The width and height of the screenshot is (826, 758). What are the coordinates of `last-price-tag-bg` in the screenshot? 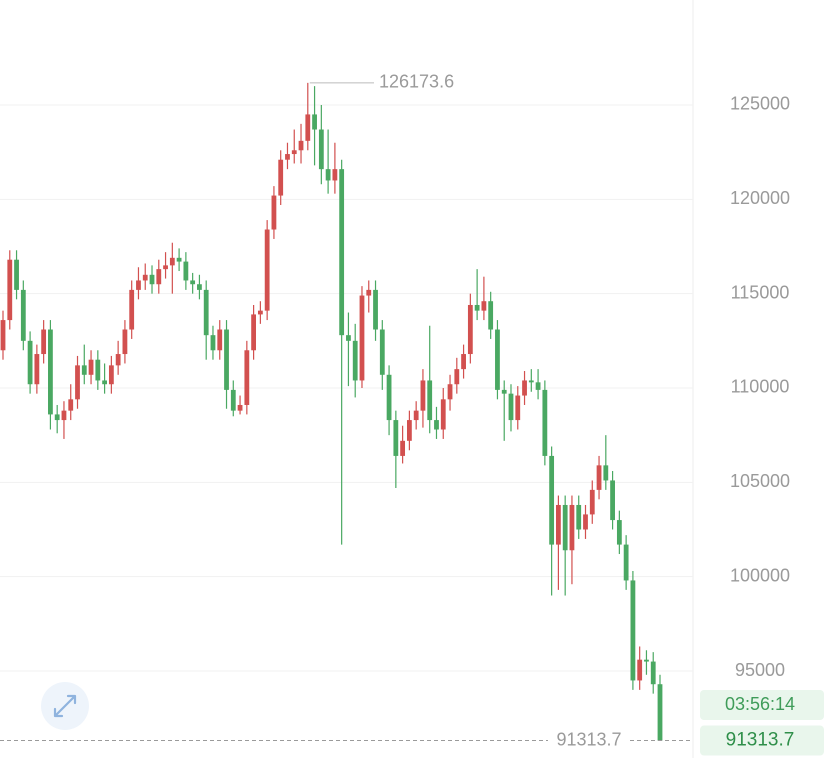 It's located at (762, 740).